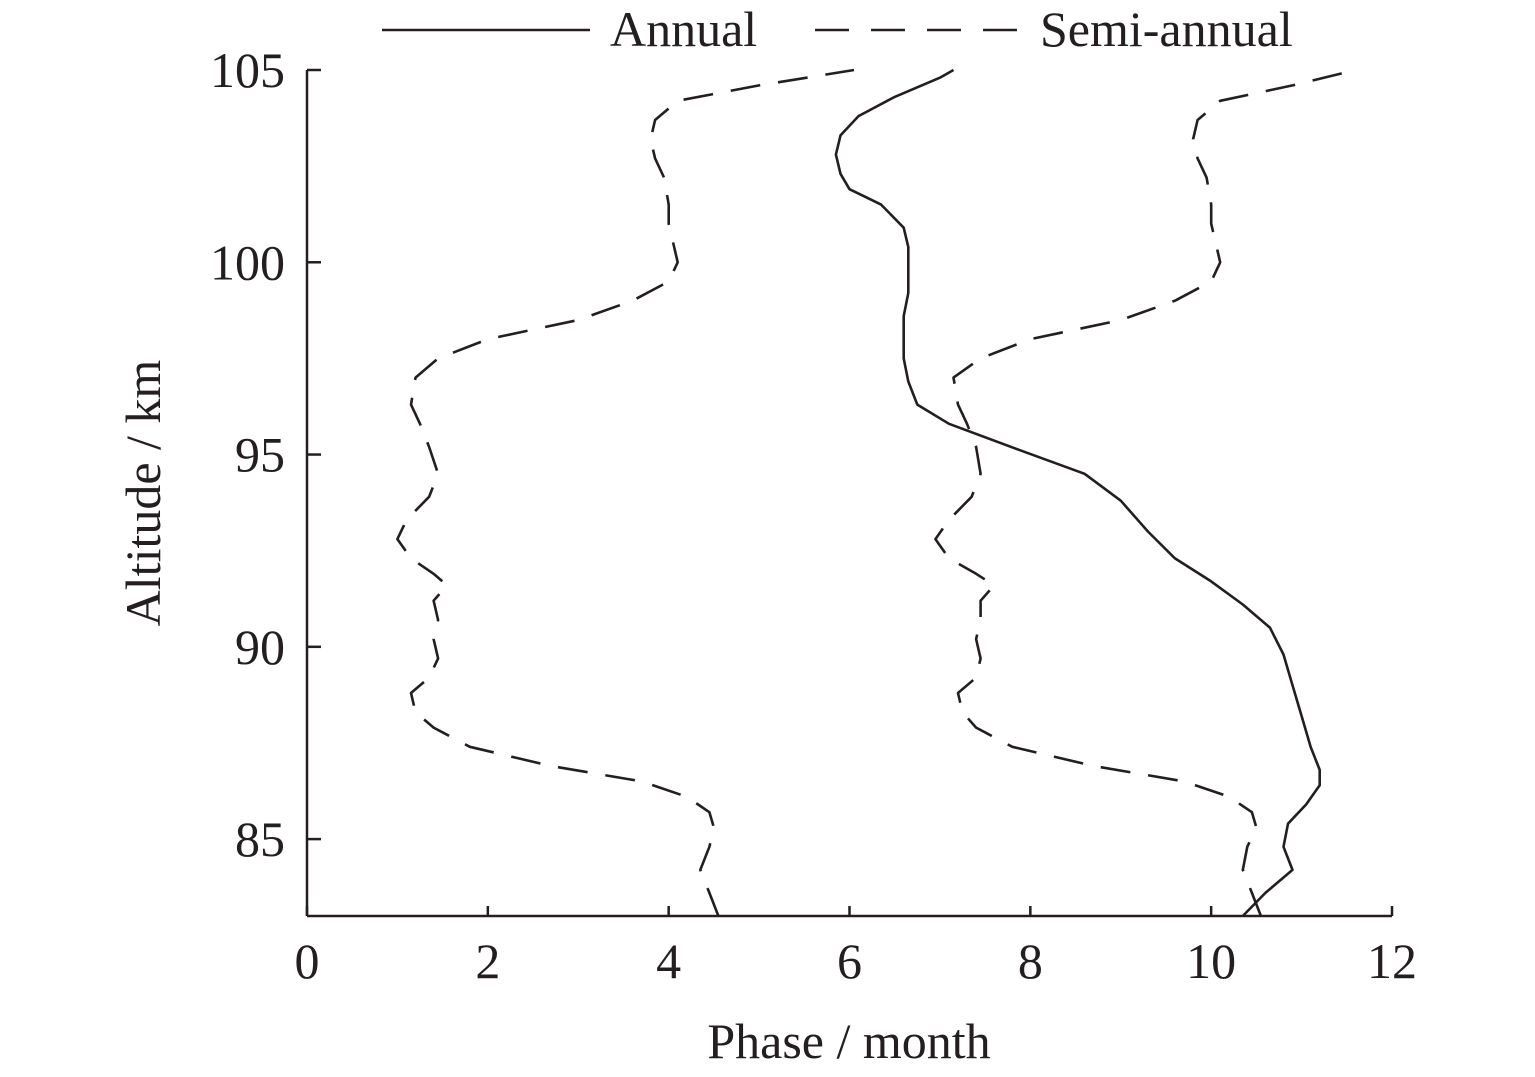 The image size is (1535, 1077). Describe the element at coordinates (1166, 29) in the screenshot. I see `legend-label-semi-annual: Semi-annual` at that location.